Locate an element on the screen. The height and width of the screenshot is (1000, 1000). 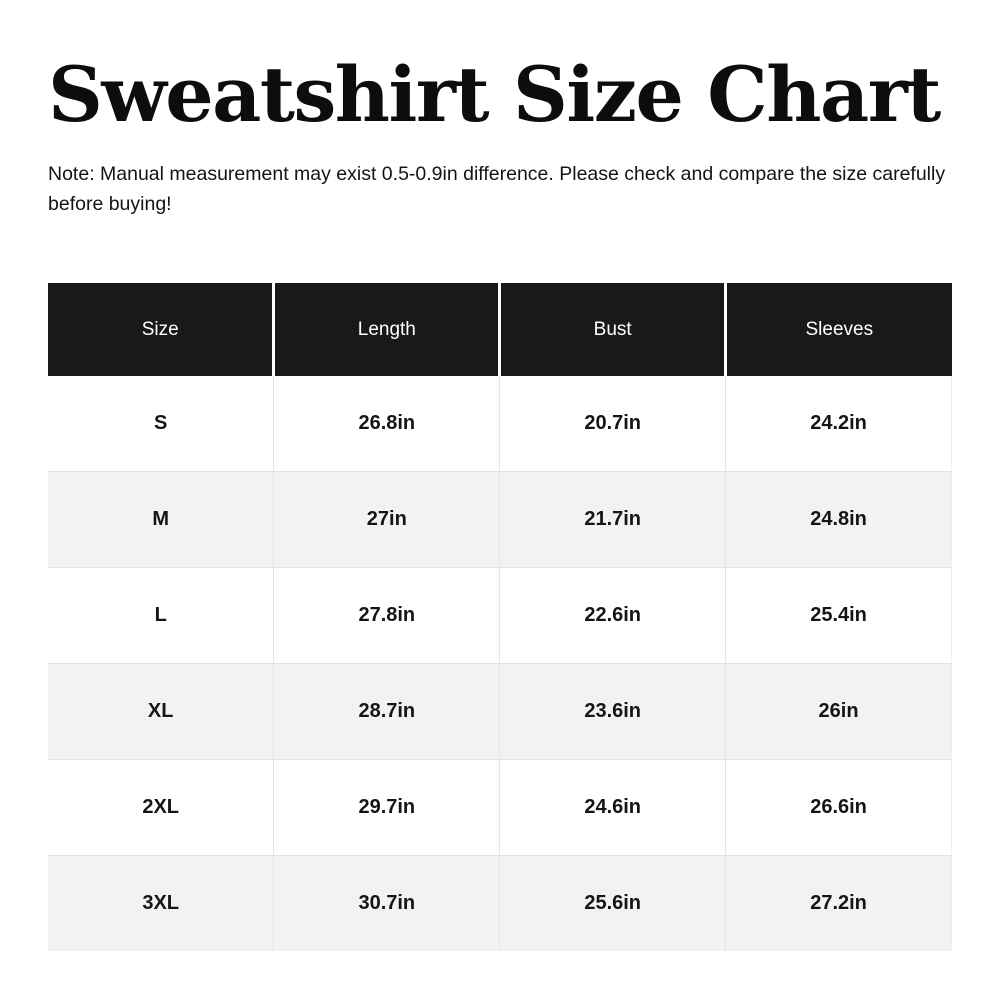
measurement-cell: 26in is located at coordinates (838, 711).